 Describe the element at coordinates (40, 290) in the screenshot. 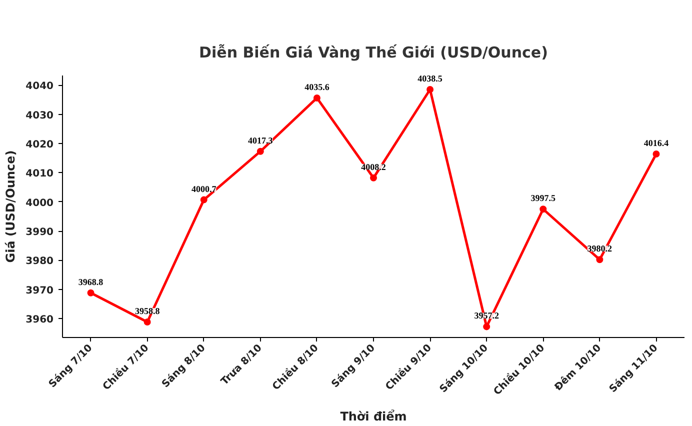

I see `y-tick-label: 3970` at that location.